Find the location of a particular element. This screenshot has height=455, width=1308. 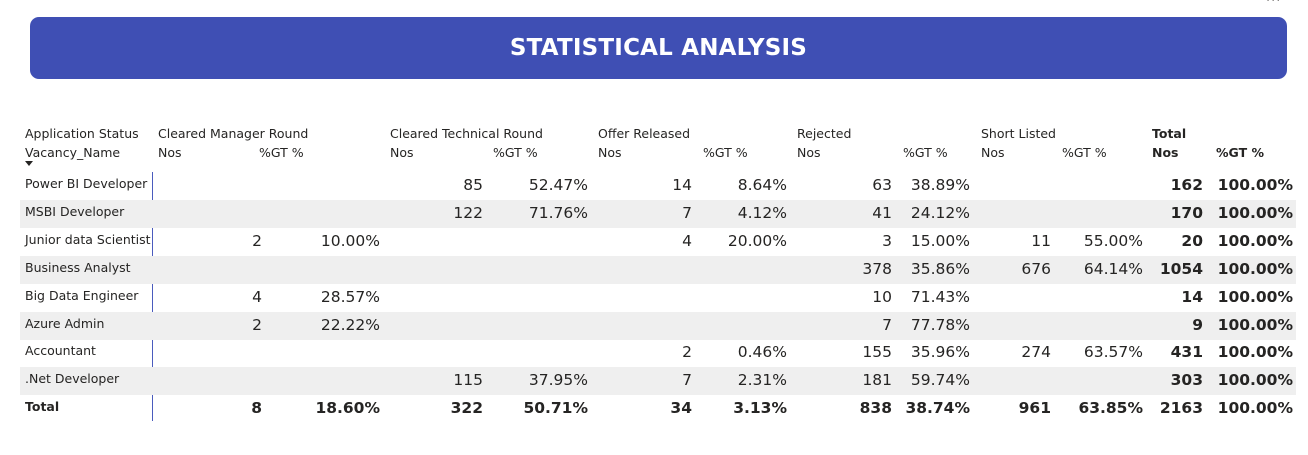

table-cell: 1054 is located at coordinates (1181, 268).